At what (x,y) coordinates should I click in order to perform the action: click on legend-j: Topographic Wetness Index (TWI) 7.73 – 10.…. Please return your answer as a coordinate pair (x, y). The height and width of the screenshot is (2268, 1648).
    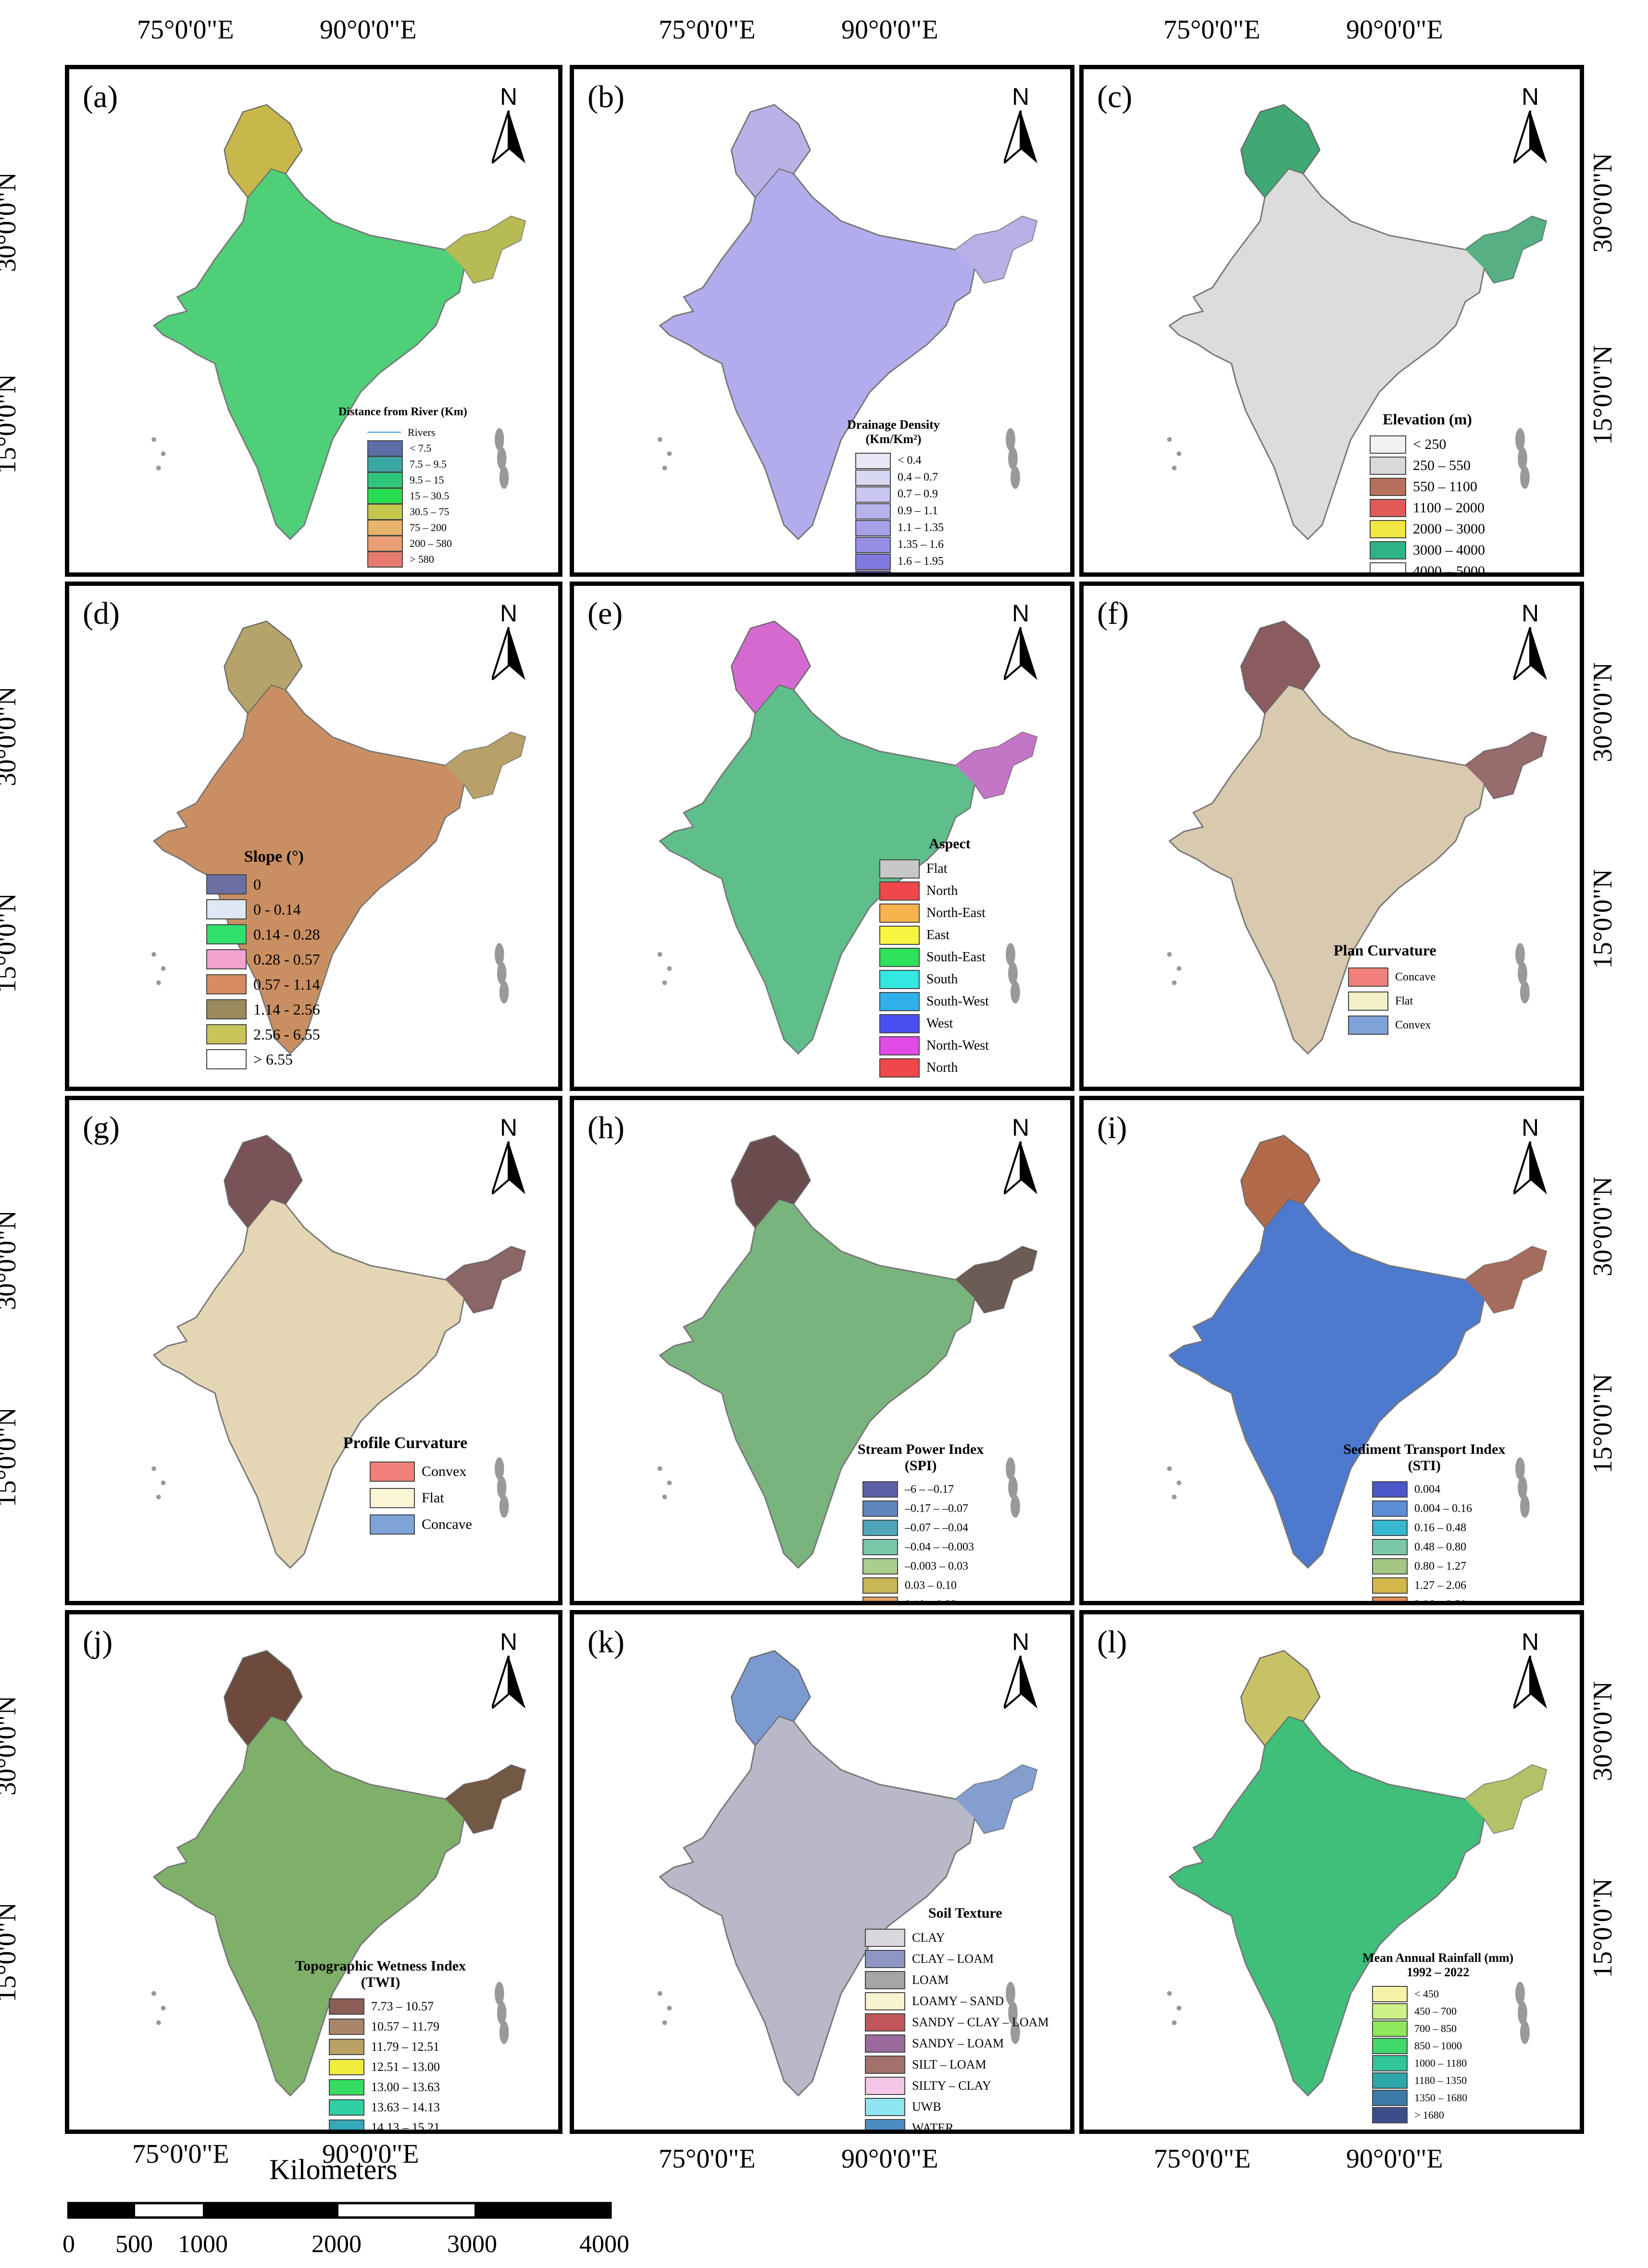
    Looking at the image, I should click on (380, 2044).